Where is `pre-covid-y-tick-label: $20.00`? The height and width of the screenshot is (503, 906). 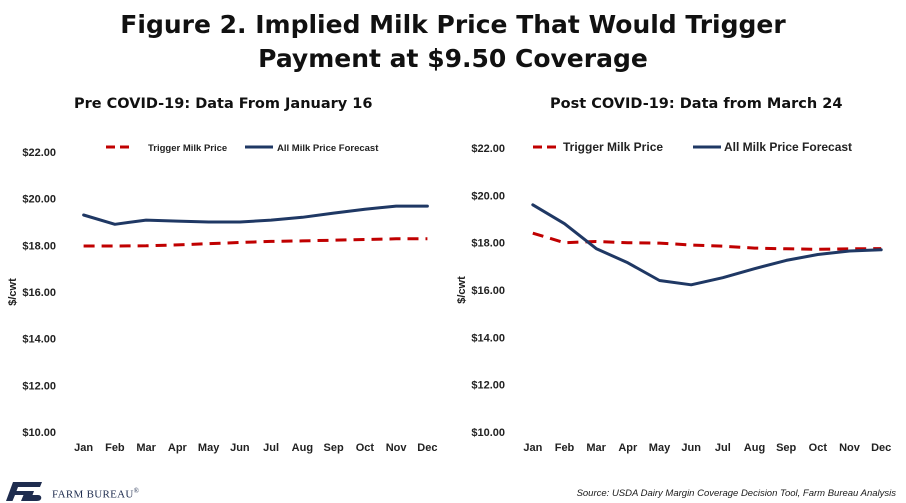 pre-covid-y-tick-label: $20.00 is located at coordinates (39, 200).